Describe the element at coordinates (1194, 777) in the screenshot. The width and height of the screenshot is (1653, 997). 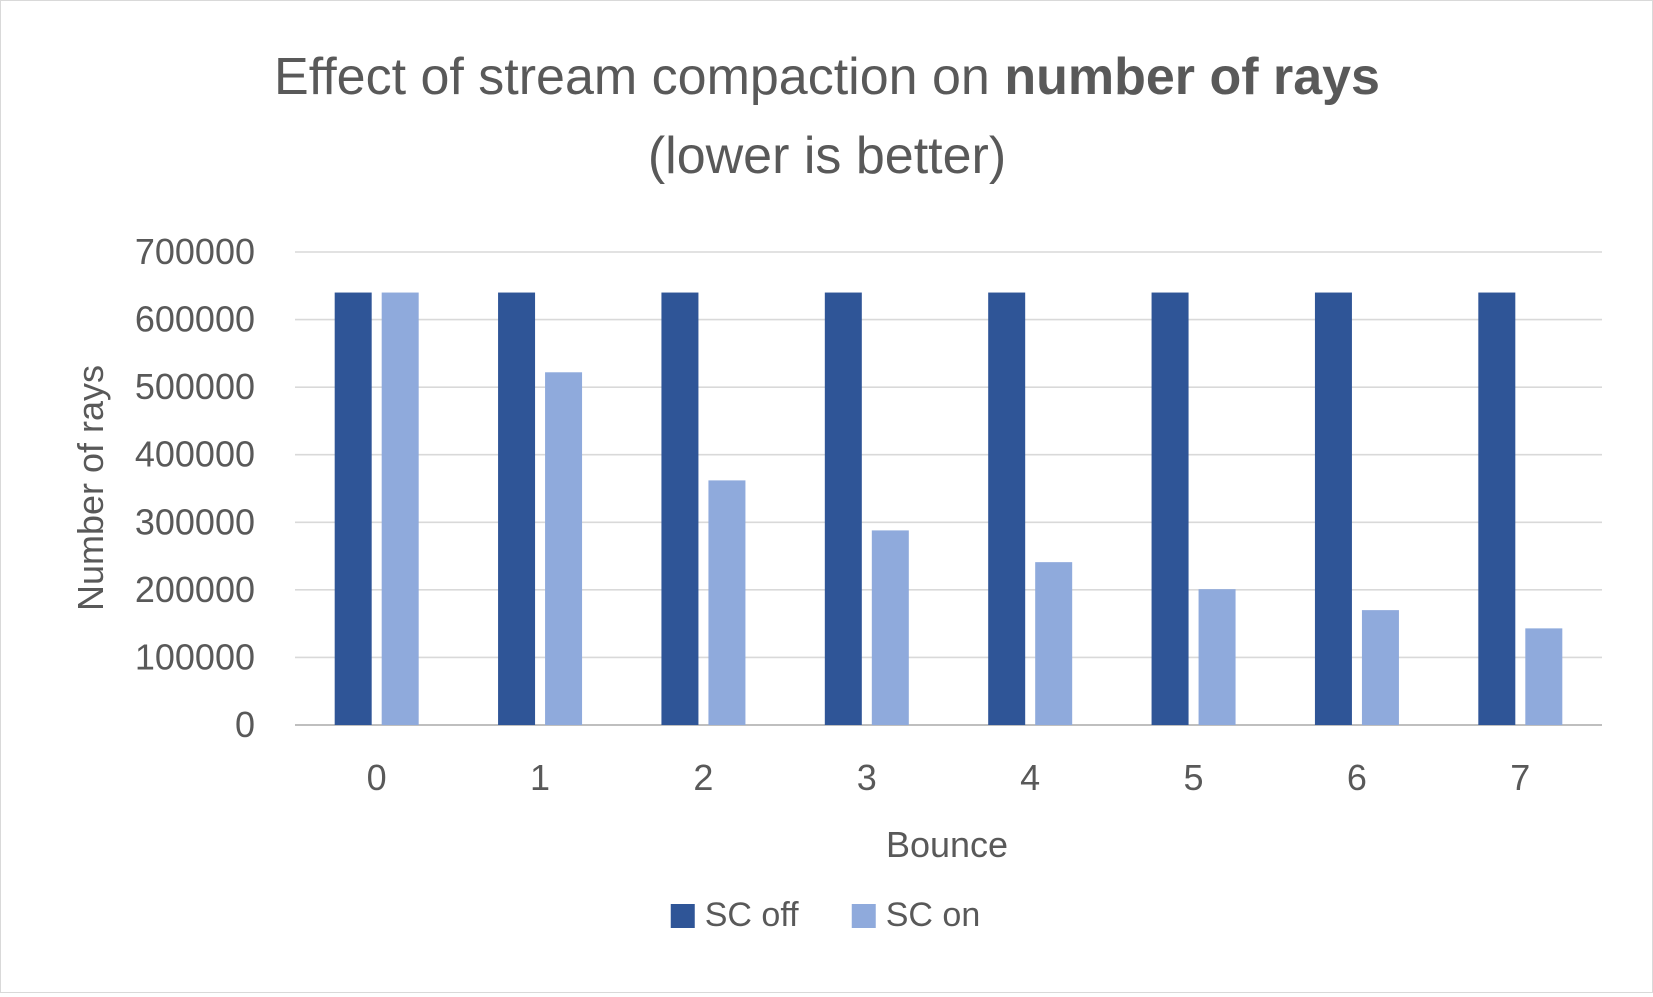
I see `x-tick-label: 5` at that location.